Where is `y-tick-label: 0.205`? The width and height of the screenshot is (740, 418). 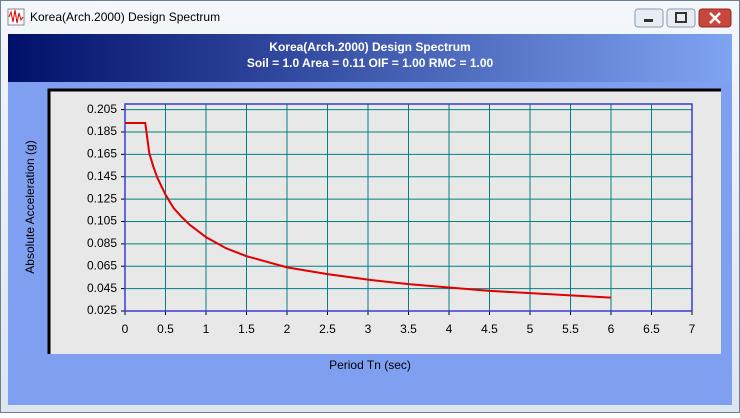 y-tick-label: 0.205 is located at coordinates (102, 109).